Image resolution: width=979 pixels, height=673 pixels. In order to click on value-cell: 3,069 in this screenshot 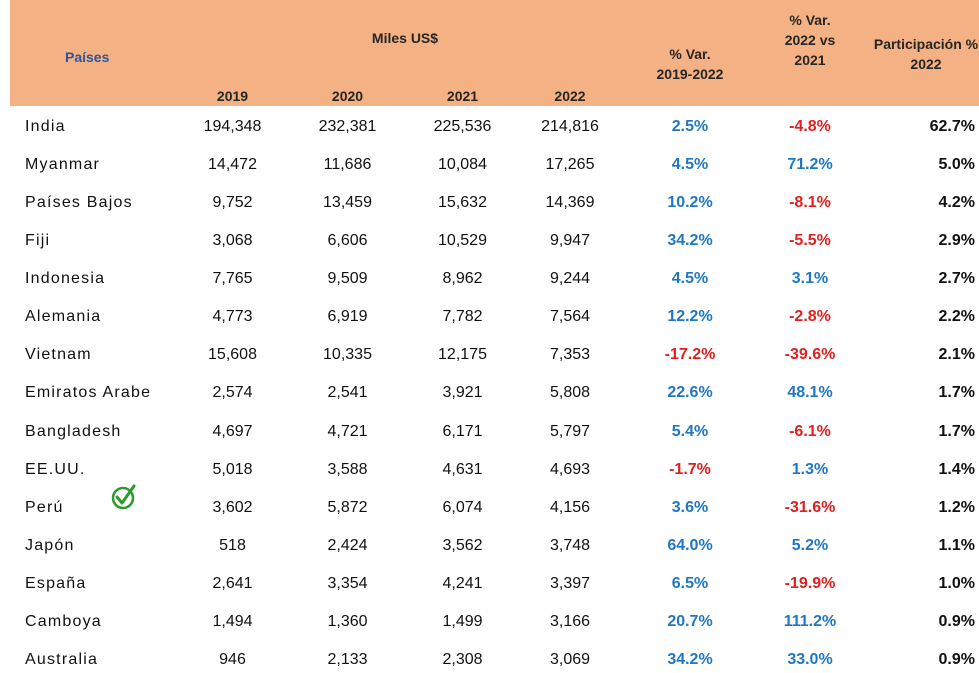, I will do `click(570, 659)`.